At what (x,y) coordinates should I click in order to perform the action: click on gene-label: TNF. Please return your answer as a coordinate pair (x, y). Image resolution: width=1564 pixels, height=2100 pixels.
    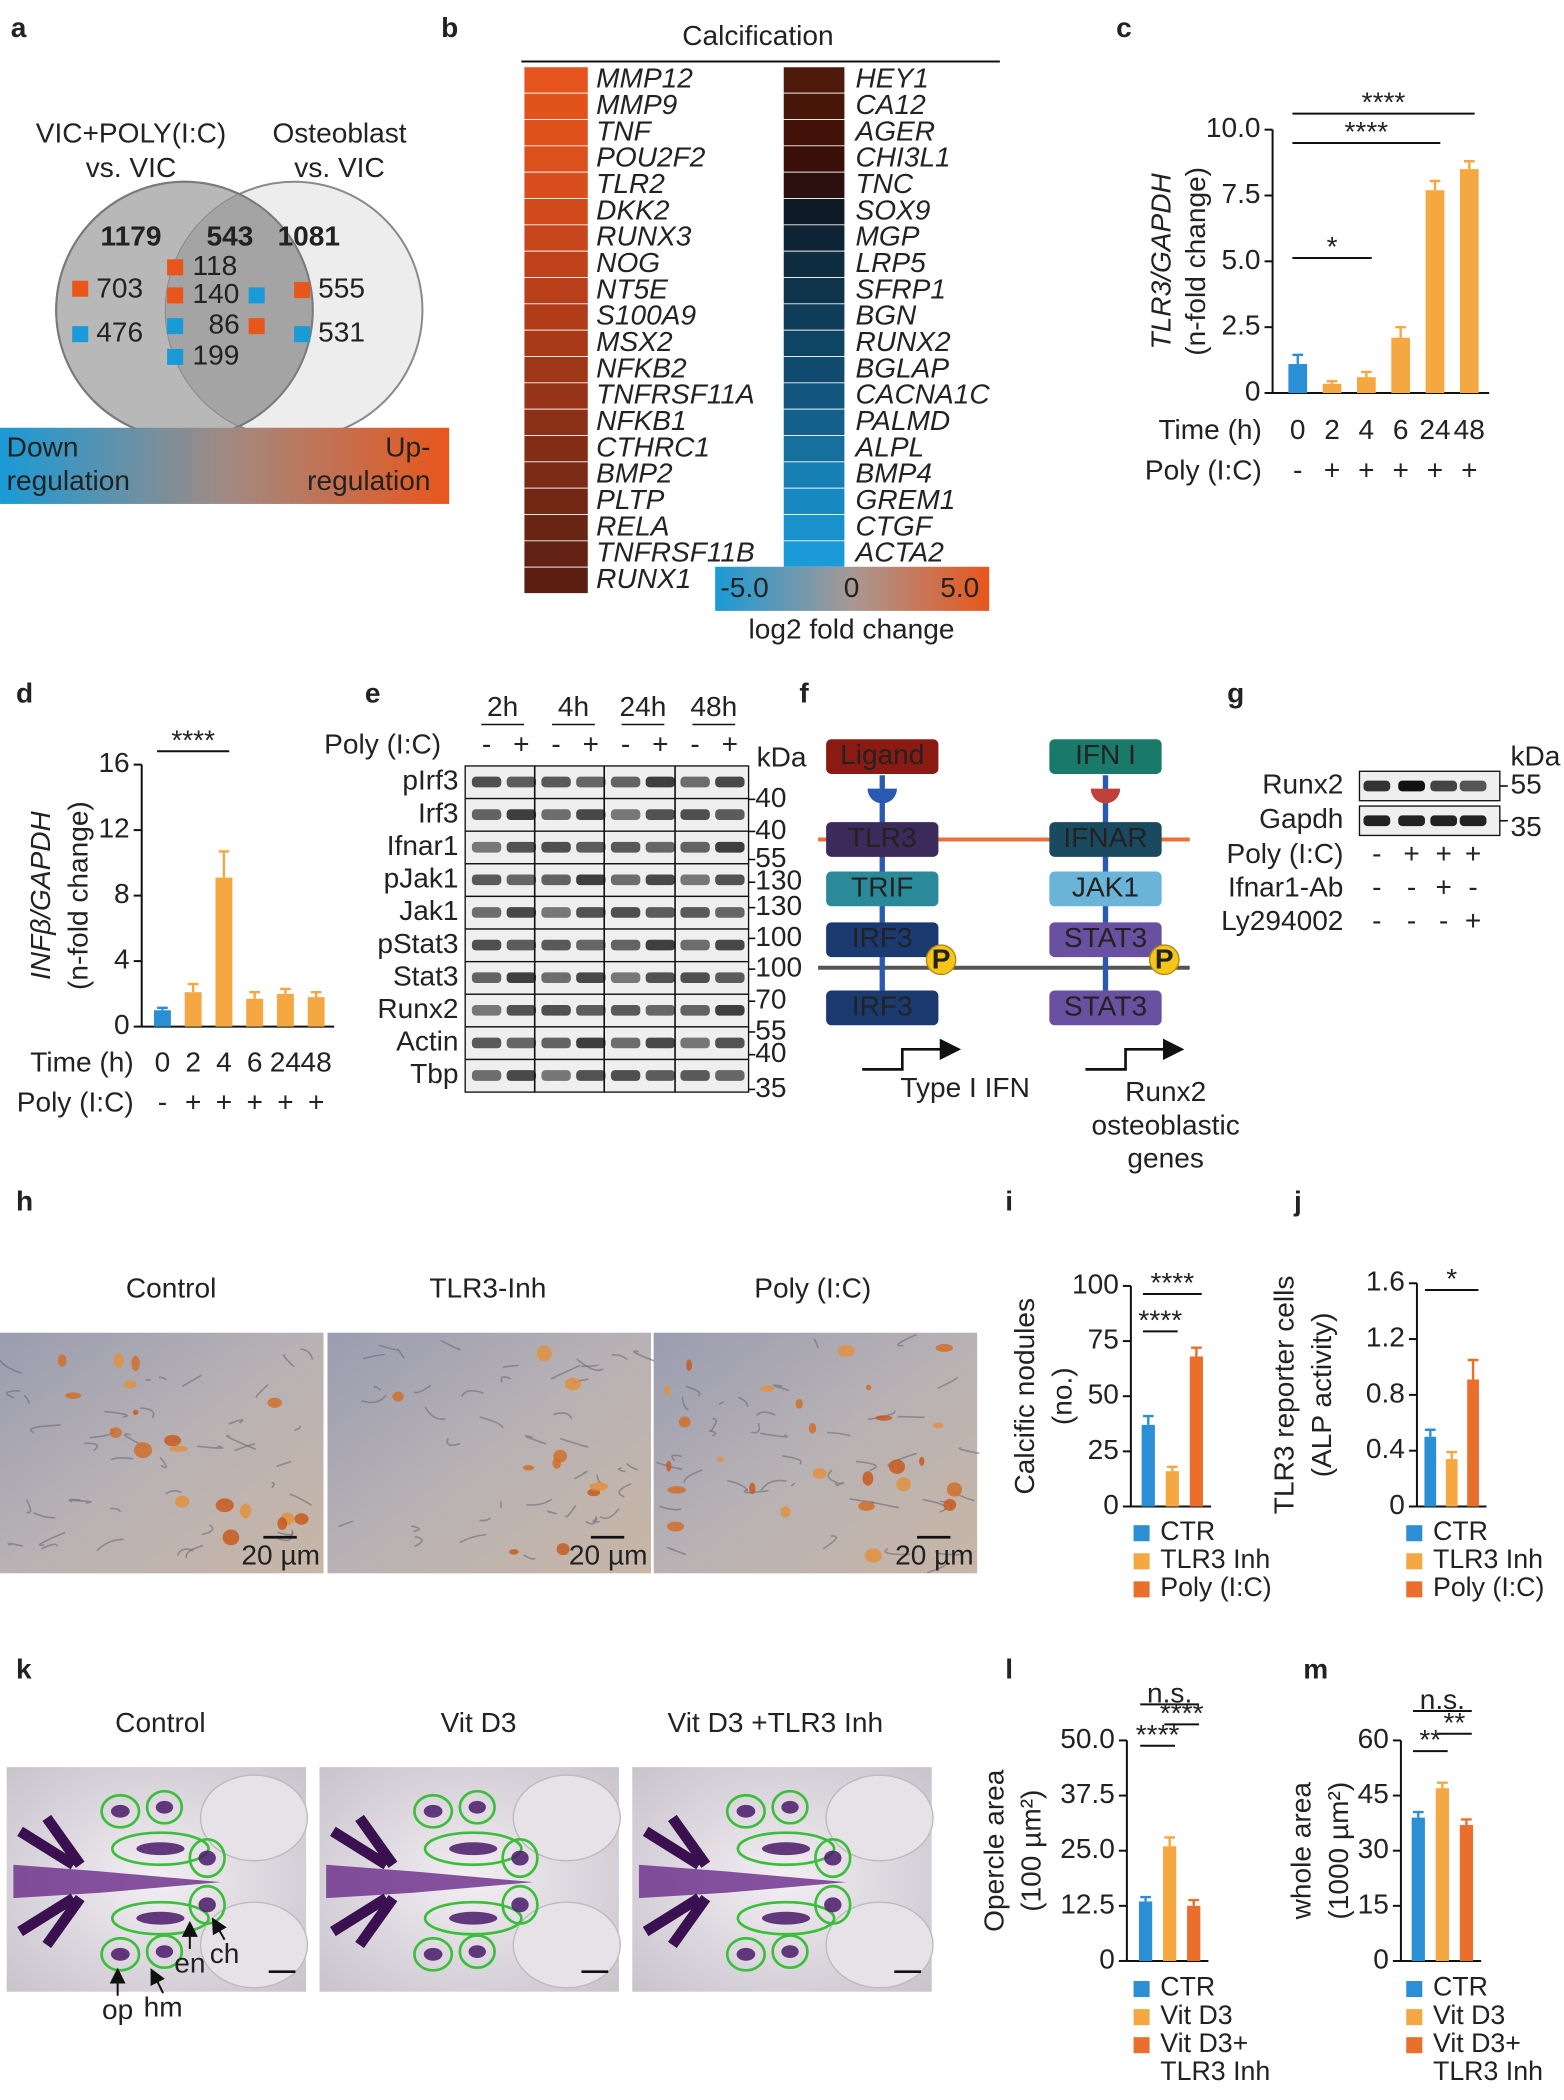
    Looking at the image, I should click on (624, 130).